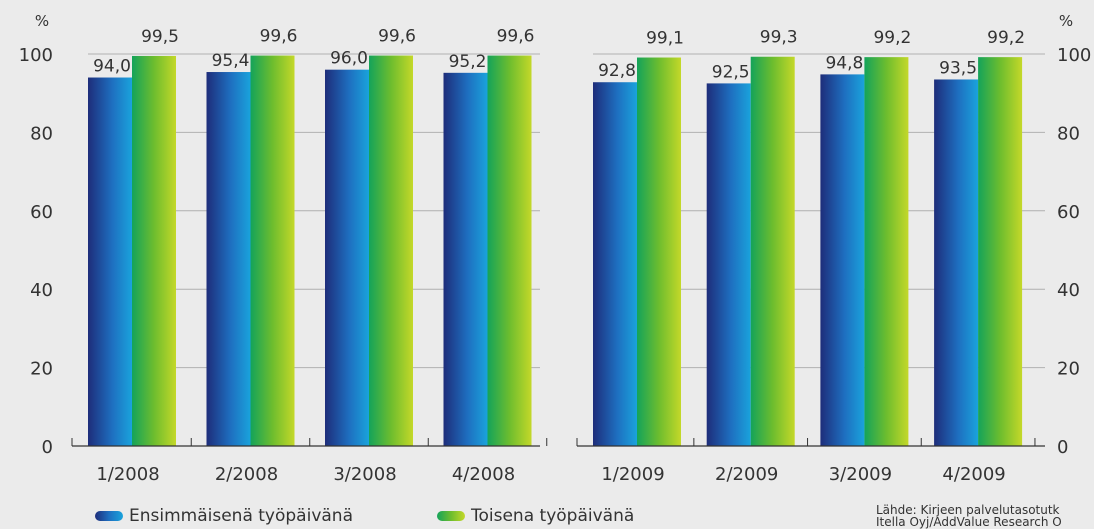 Image resolution: width=1094 pixels, height=529 pixels. What do you see at coordinates (731, 72) in the screenshot?
I see `data-label-series1: 92,5` at bounding box center [731, 72].